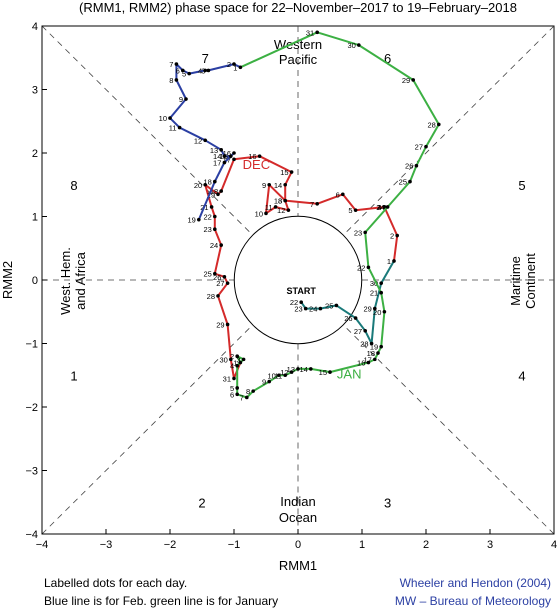 The height and width of the screenshot is (610, 557). What do you see at coordinates (406, 80) in the screenshot?
I see `day-label-jan-29: 29` at bounding box center [406, 80].